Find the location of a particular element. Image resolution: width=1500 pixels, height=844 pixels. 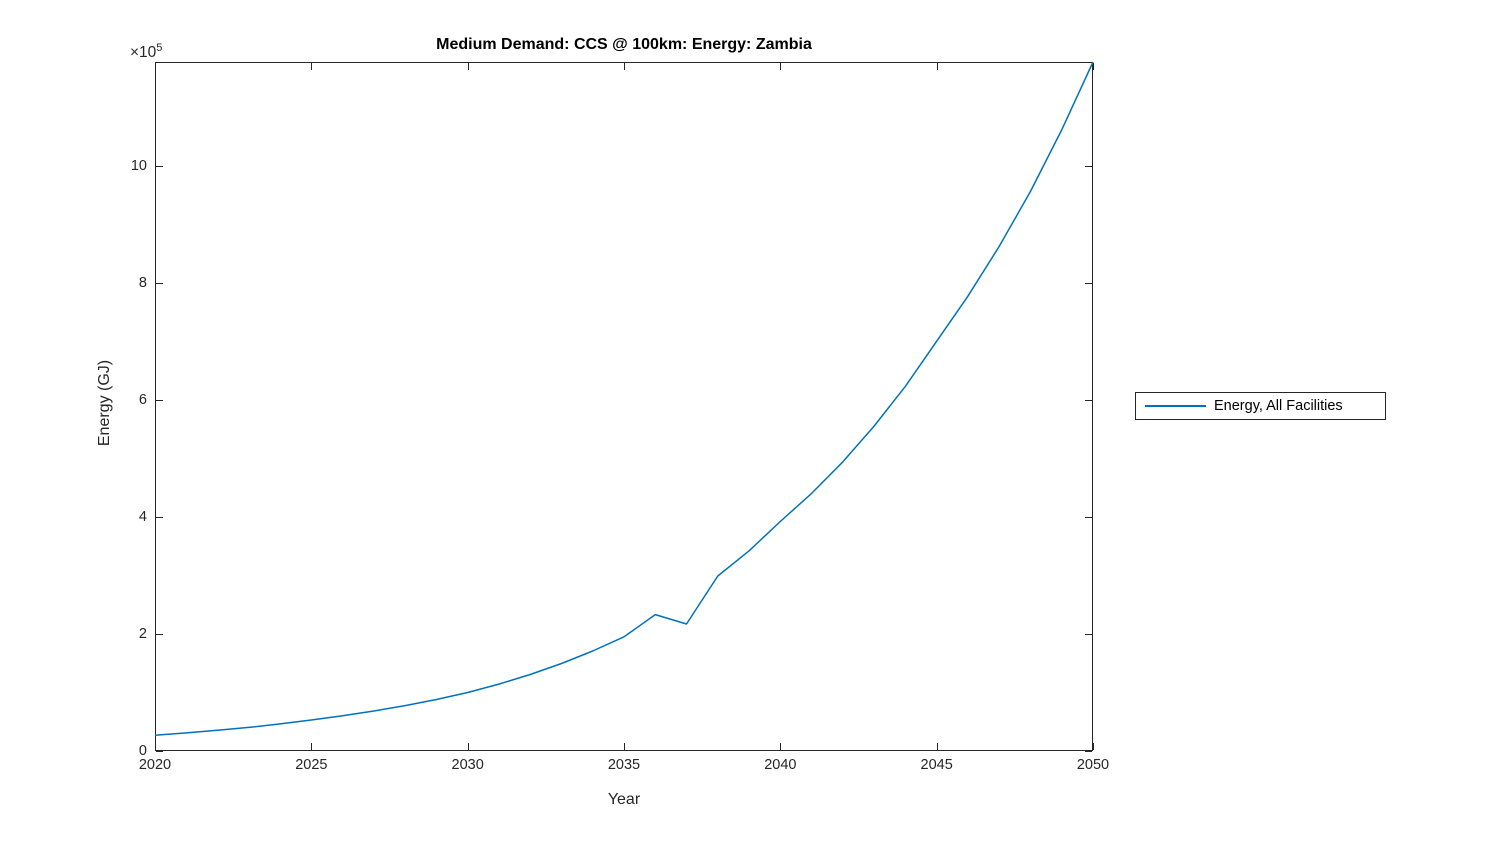

legend-line-sample is located at coordinates (1175, 406).